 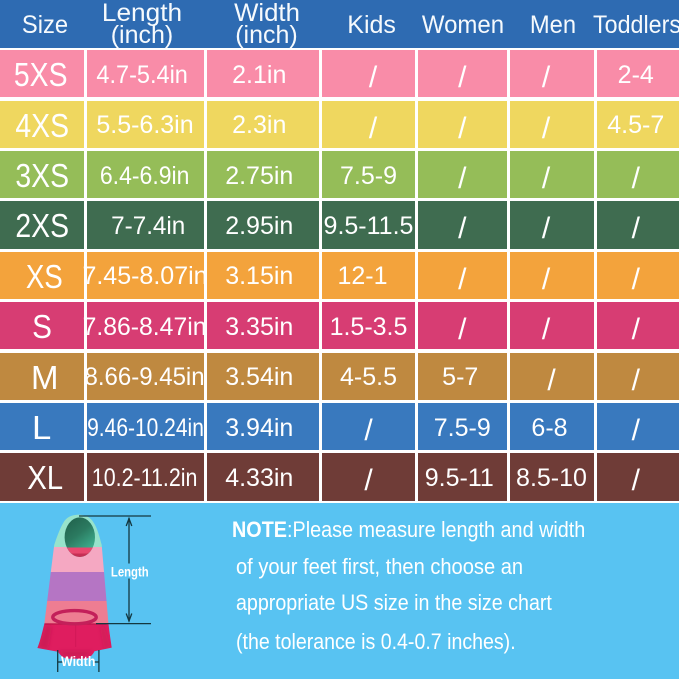 I want to click on svg-text: Width, so click(x=78, y=661).